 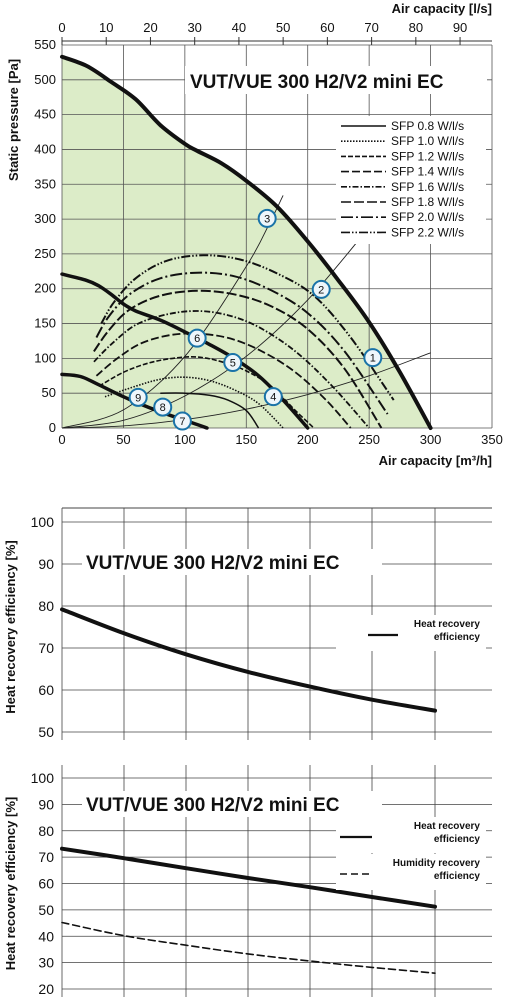 I want to click on legend-label: SFP 1.8 W/l/s, so click(x=427, y=202).